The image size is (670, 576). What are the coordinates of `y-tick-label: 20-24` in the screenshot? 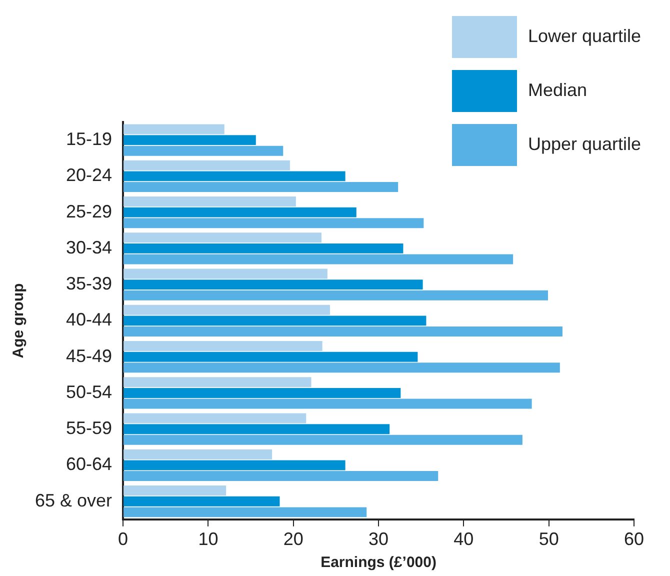 It's located at (89, 175).